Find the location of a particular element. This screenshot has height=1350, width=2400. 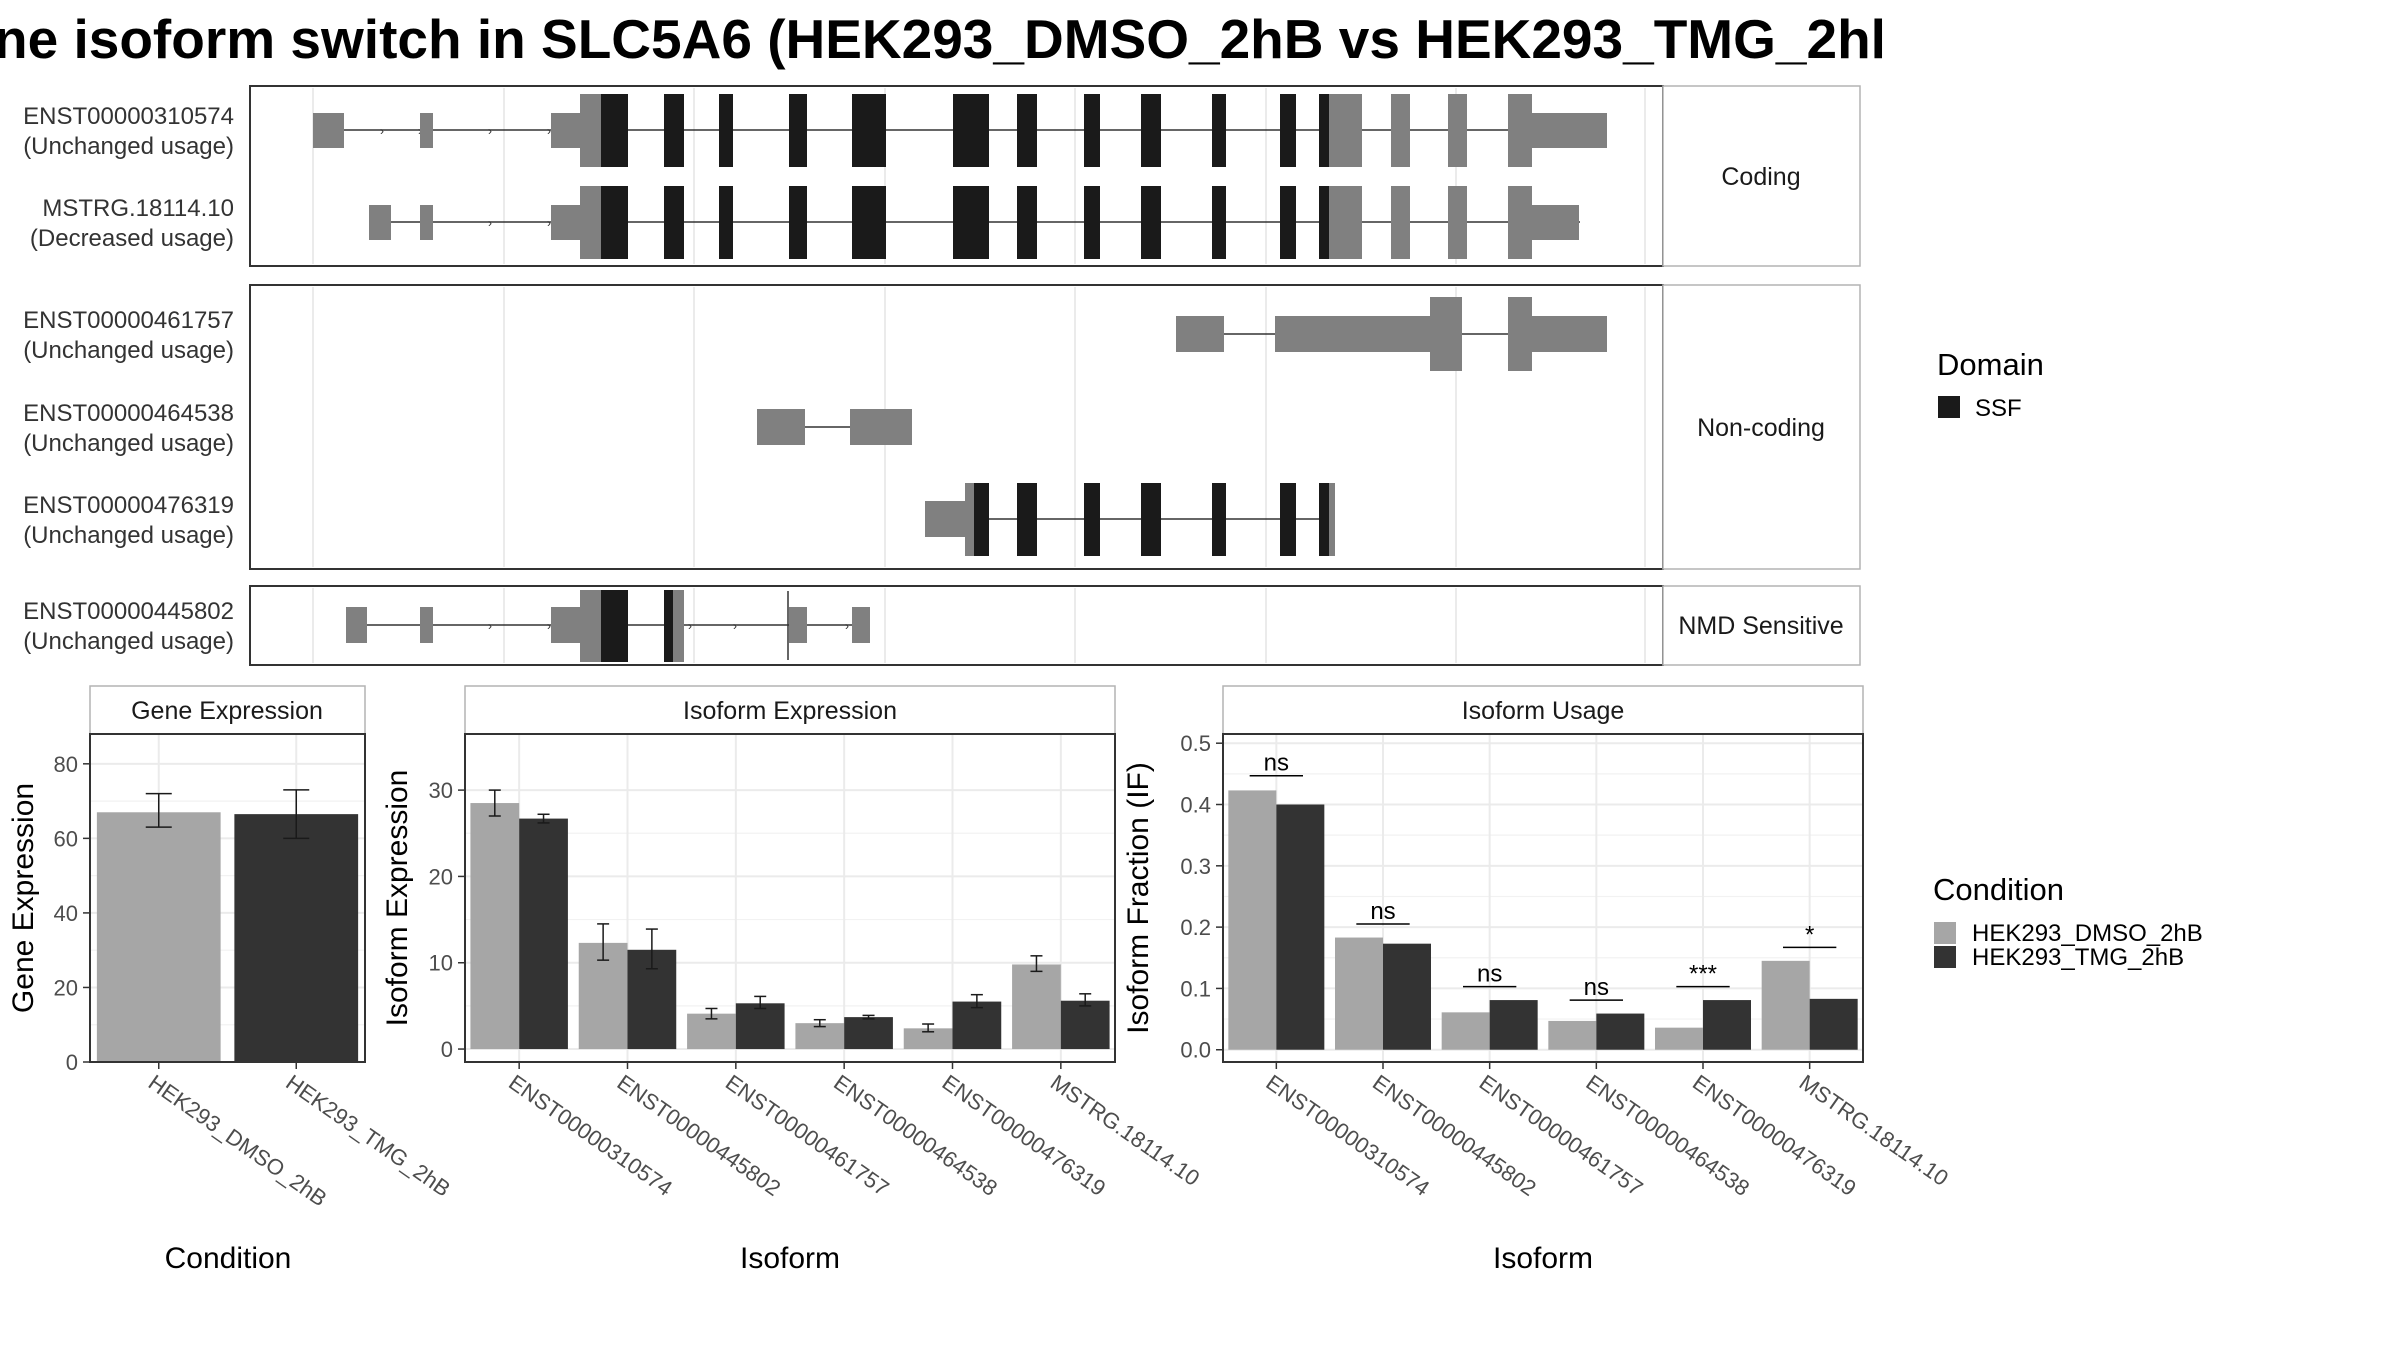

condition-legend-label: HEK293_TMG_2hB is located at coordinates (2078, 957).